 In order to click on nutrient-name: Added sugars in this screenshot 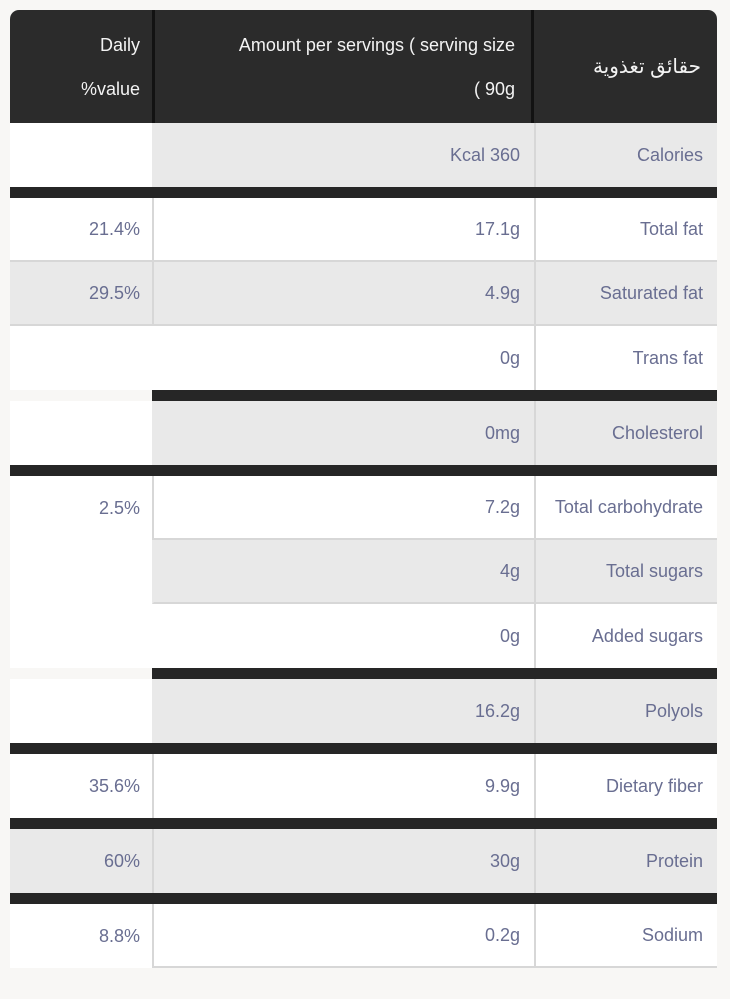, I will do `click(647, 636)`.